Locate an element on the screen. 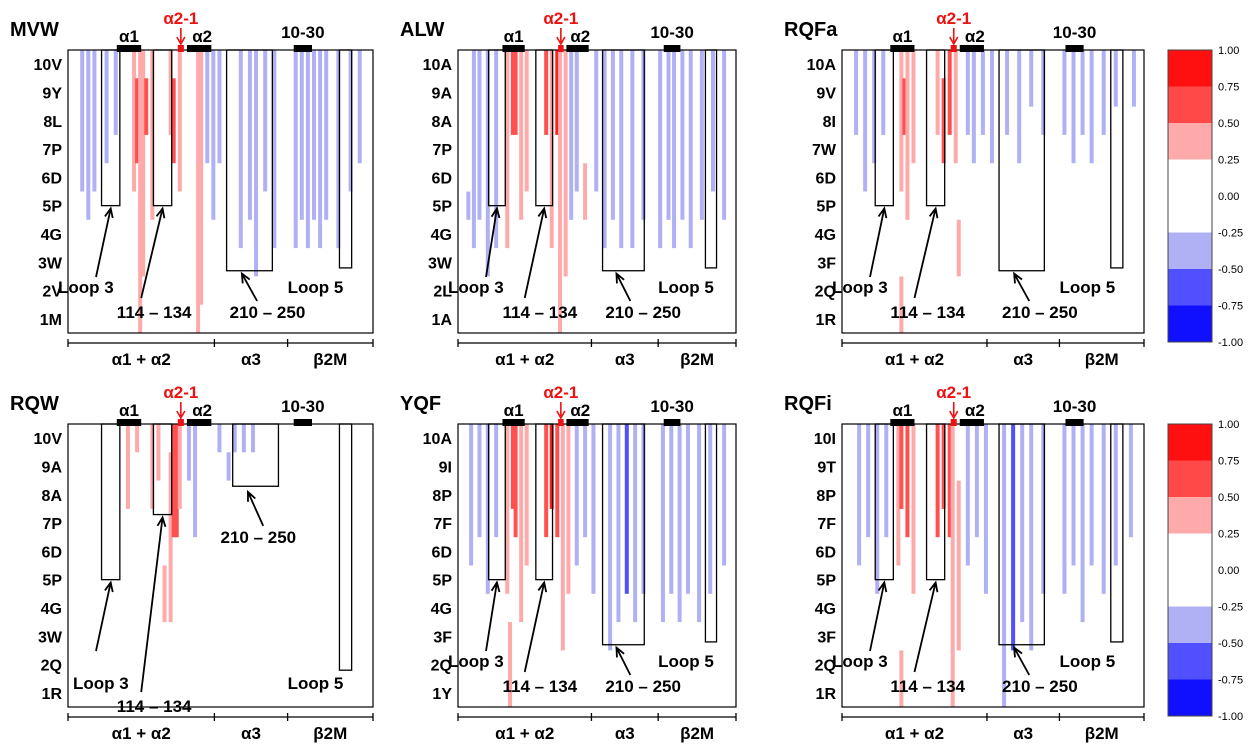 The image size is (1252, 745). colorbar-tick-label: 0.00 is located at coordinates (1228, 571).